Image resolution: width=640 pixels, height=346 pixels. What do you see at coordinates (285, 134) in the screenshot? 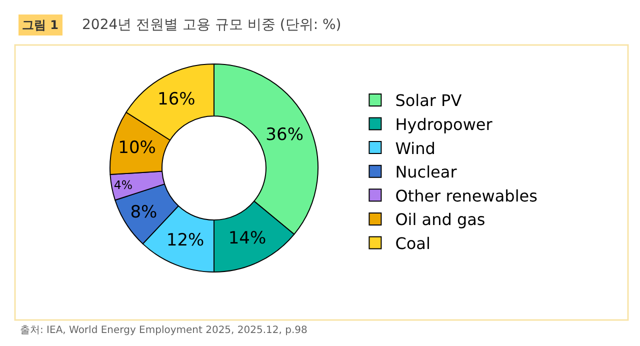
I see `data-label: 36%` at bounding box center [285, 134].